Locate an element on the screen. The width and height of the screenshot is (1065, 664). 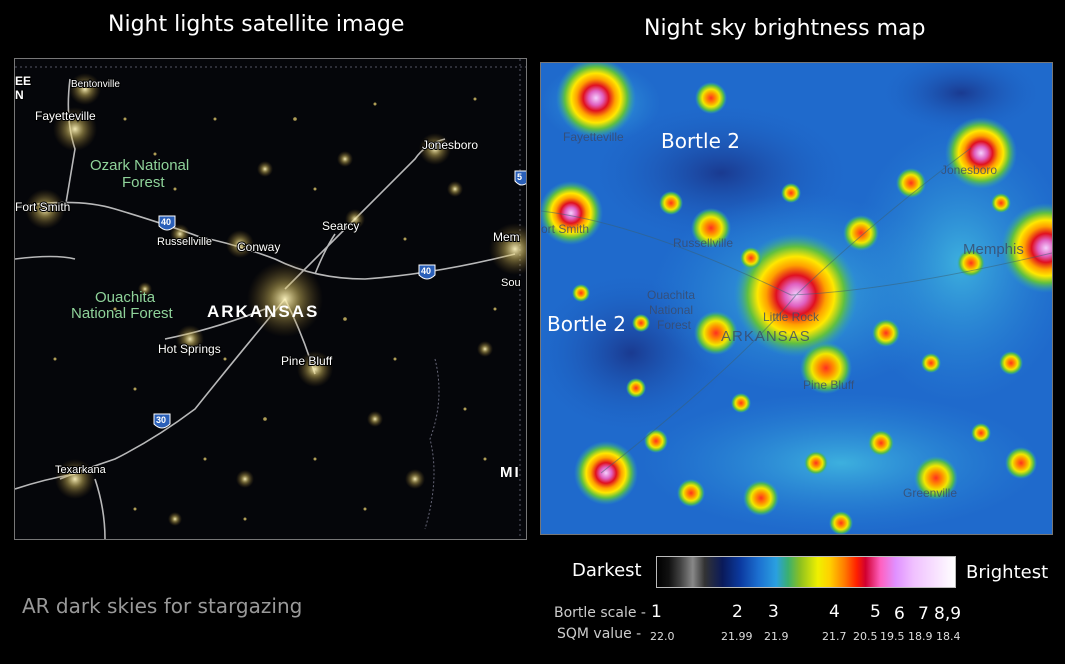
rlabel-ouachita-2: National is located at coordinates (671, 310).